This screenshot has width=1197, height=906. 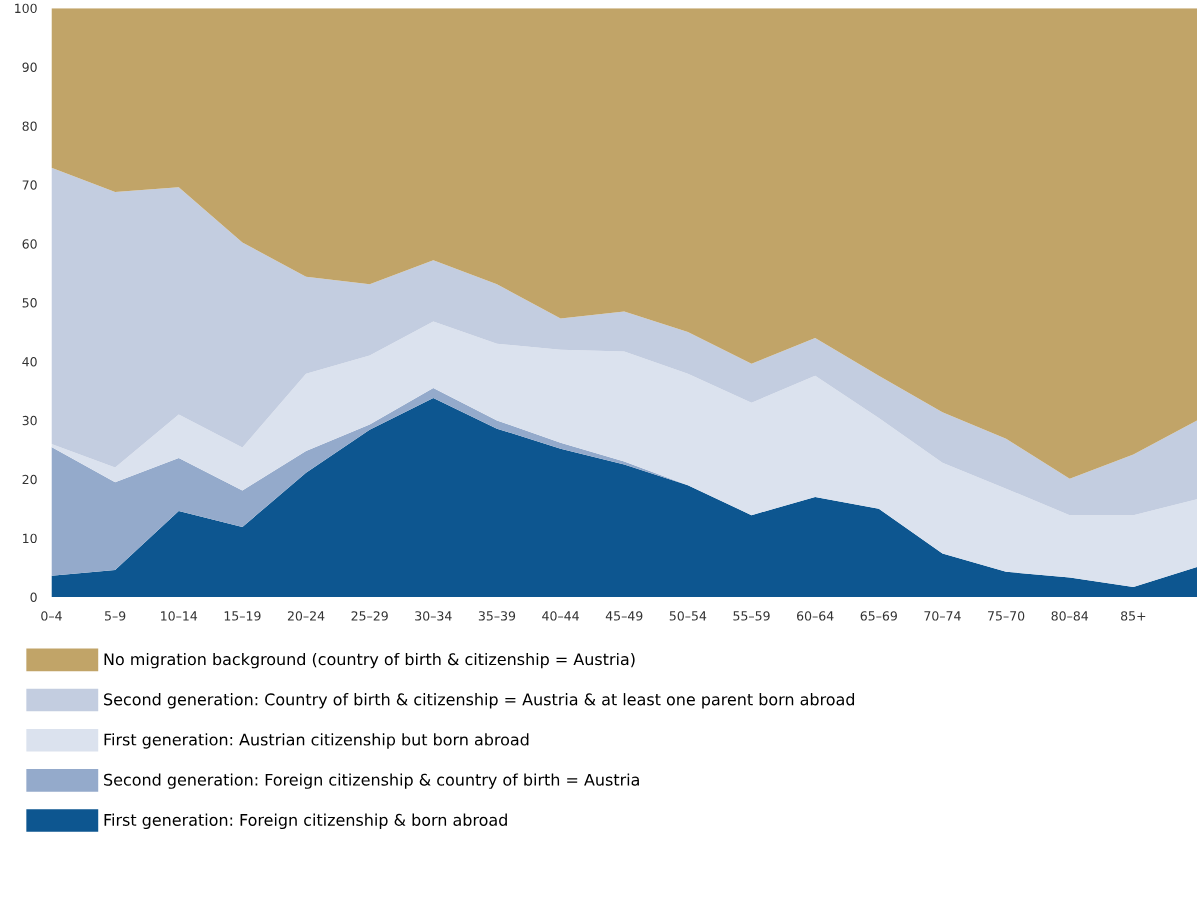 I want to click on x-tick-label: 75–70, so click(x=1006, y=616).